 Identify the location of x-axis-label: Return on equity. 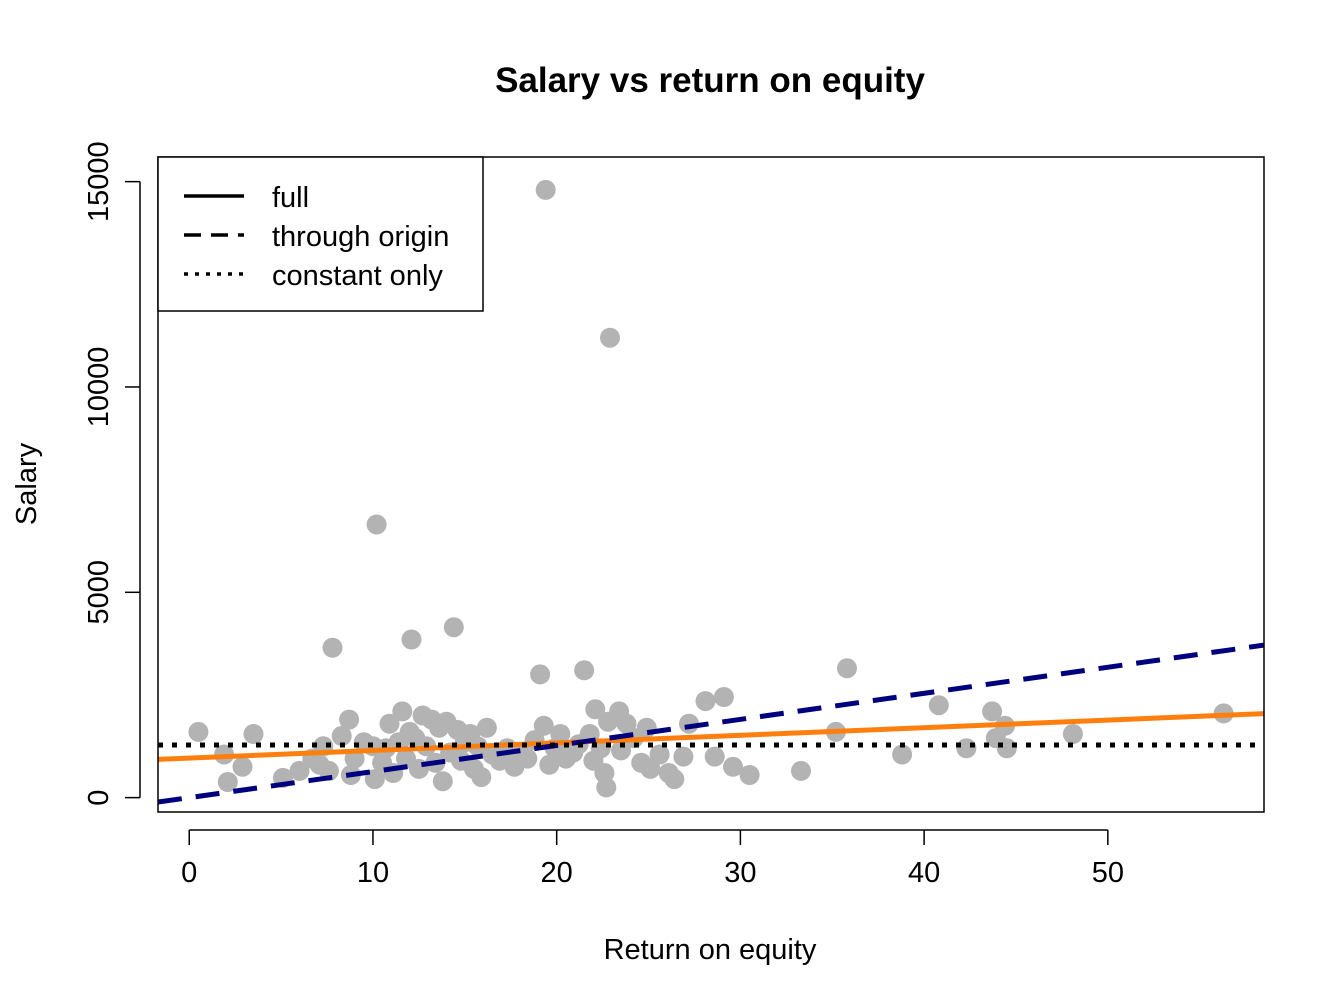
(710, 950).